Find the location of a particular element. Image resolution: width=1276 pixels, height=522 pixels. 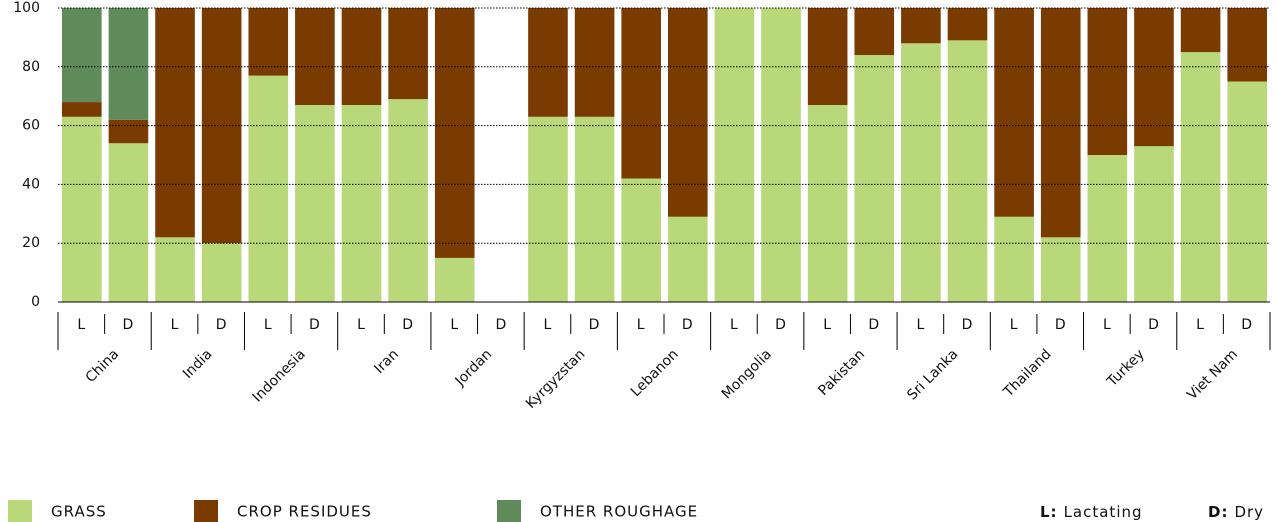

group-label: Sri Lanka is located at coordinates (932, 374).